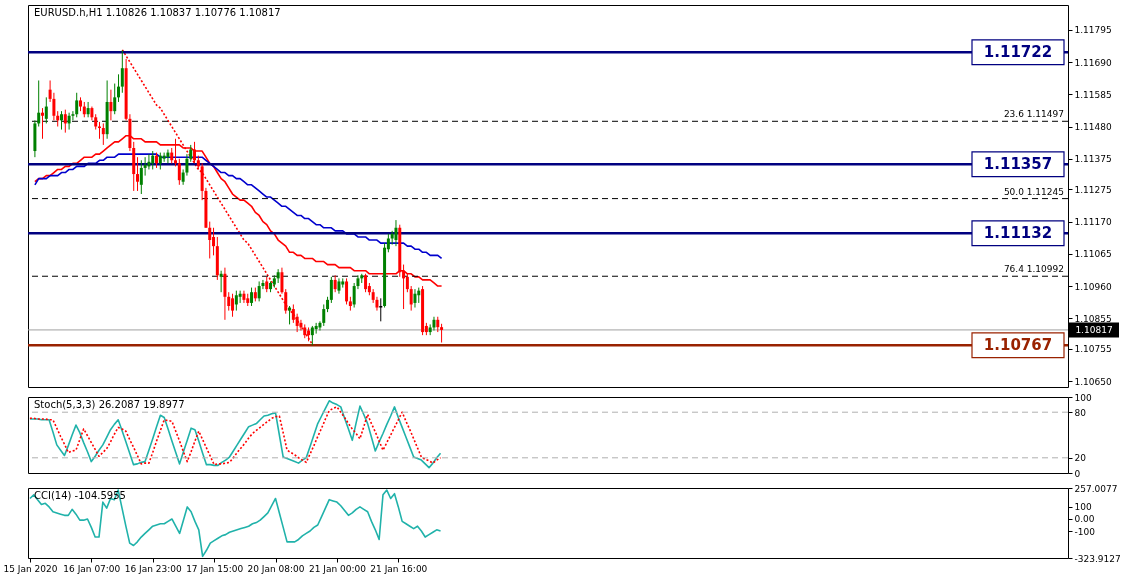 The image size is (1135, 588). Describe the element at coordinates (1084, 519) in the screenshot. I see `y-tick-label: 0.00` at that location.